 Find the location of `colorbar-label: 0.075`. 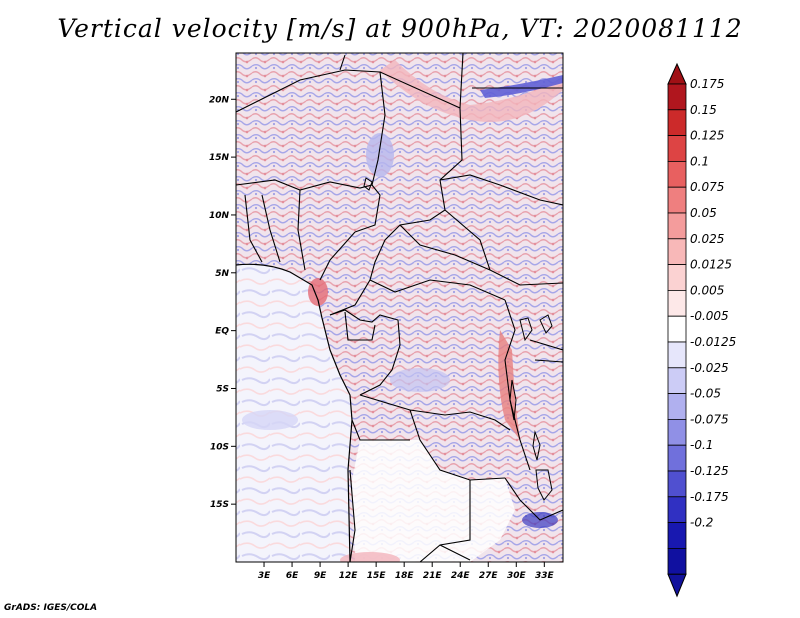

colorbar-label: 0.075 is located at coordinates (707, 187).